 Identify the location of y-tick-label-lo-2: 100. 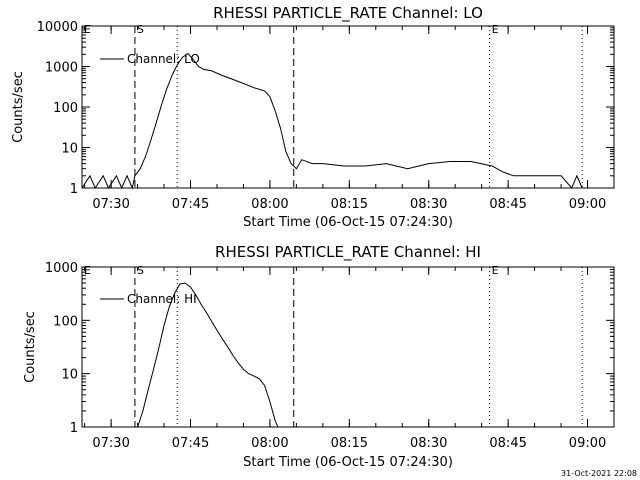
(65, 108).